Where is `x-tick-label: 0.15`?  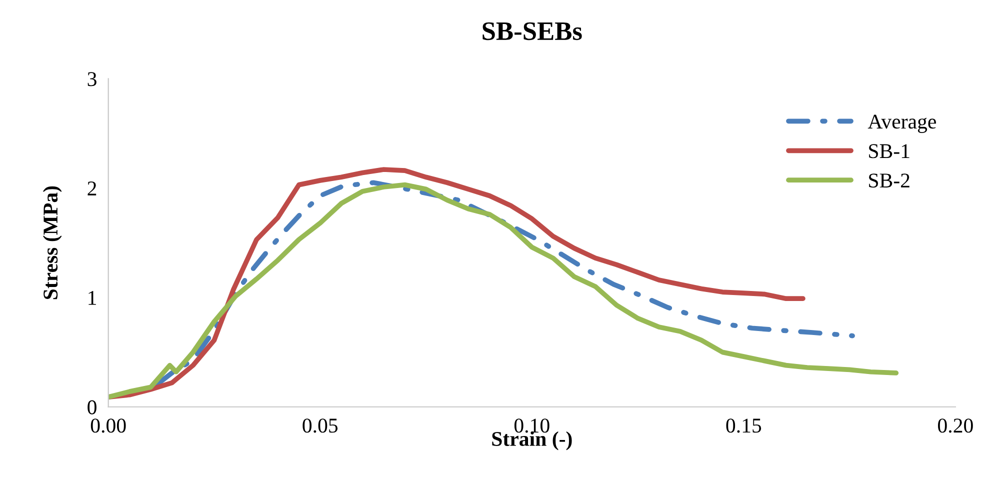 x-tick-label: 0.15 is located at coordinates (744, 425).